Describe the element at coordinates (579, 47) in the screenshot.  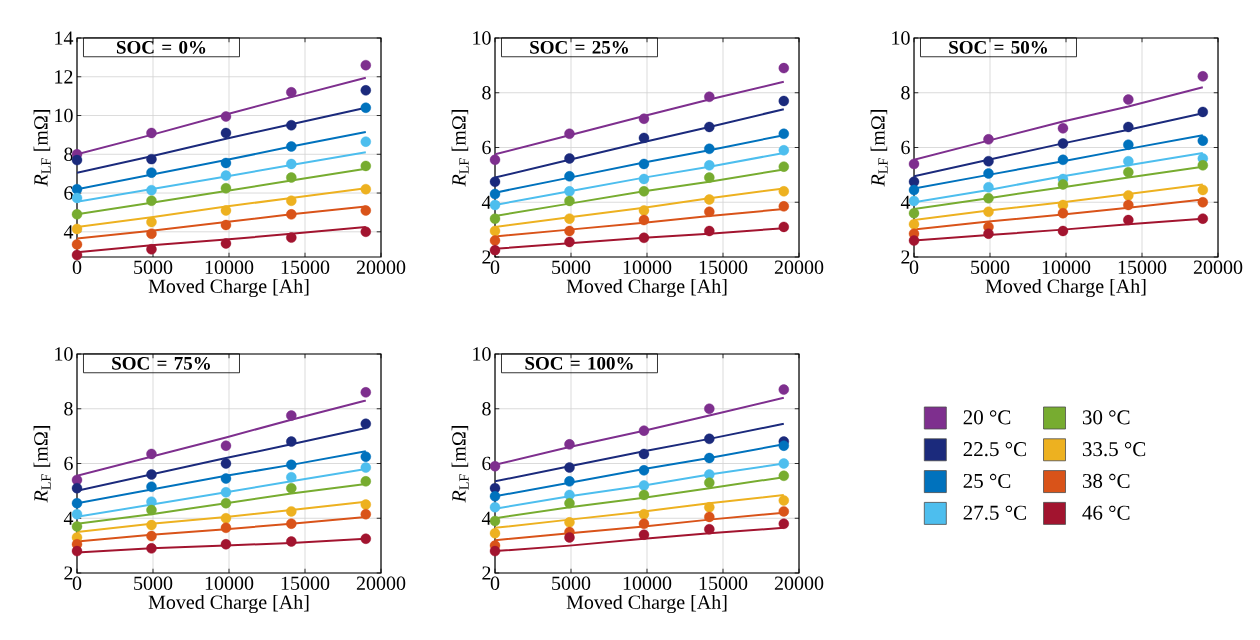
I see `chart-title: SOC = 25%` at that location.